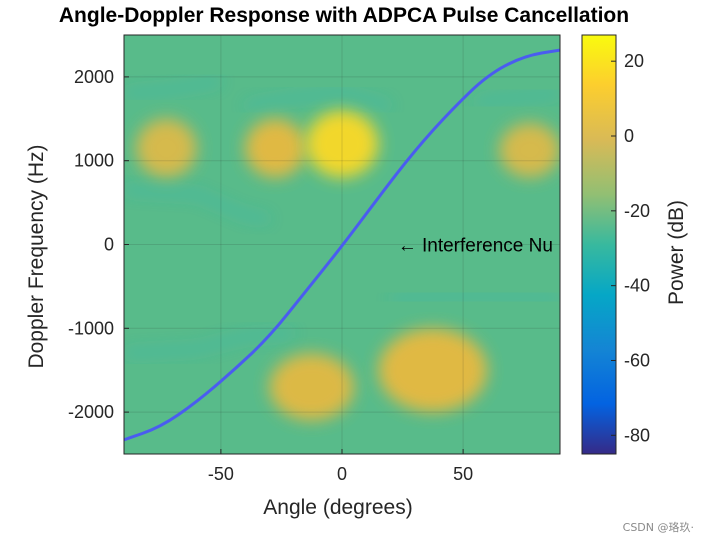 The height and width of the screenshot is (543, 708). I want to click on colorbar-tick-label: -40, so click(637, 286).